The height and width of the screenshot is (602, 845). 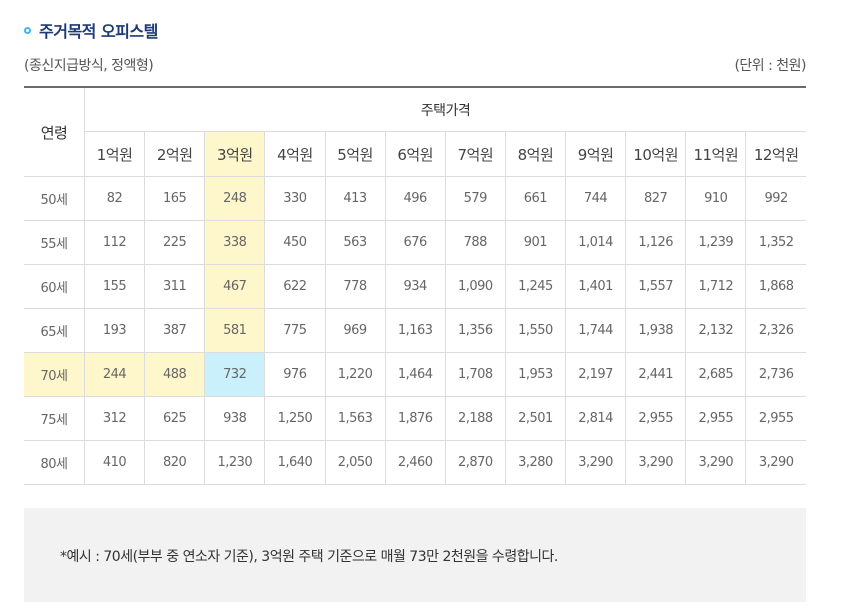 What do you see at coordinates (716, 330) in the screenshot?
I see `amount-cell: 2,132` at bounding box center [716, 330].